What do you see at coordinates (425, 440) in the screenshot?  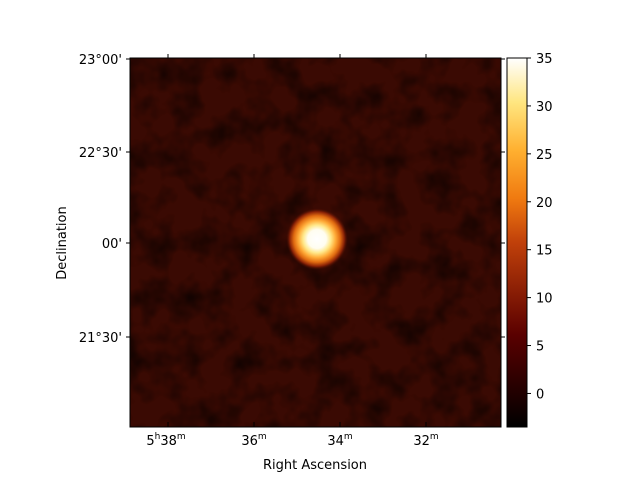 I see `x-tick-label-3: 32m` at bounding box center [425, 440].